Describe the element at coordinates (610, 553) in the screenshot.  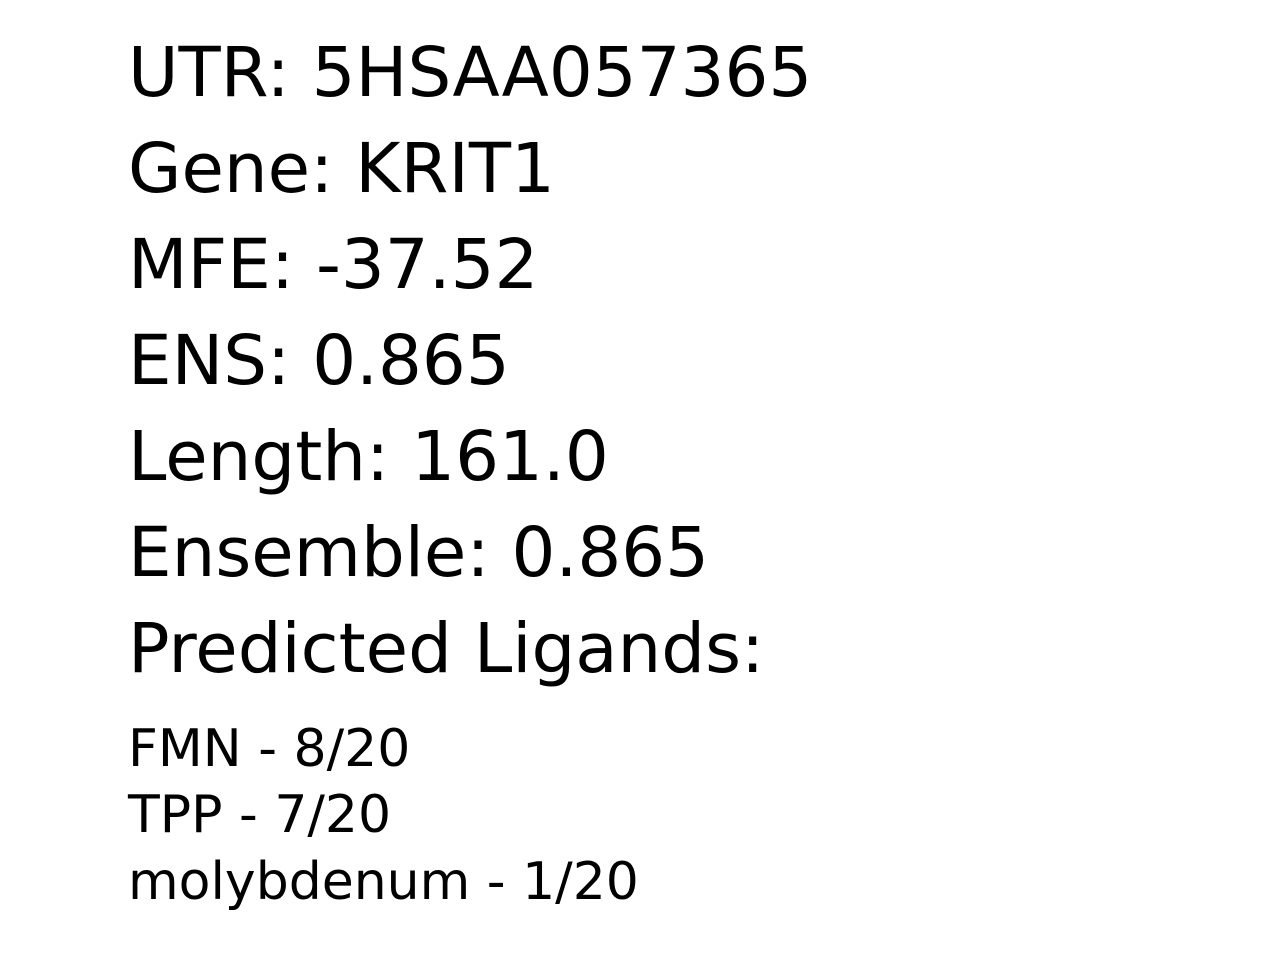
I see `ensemble-value: 0.865` at that location.